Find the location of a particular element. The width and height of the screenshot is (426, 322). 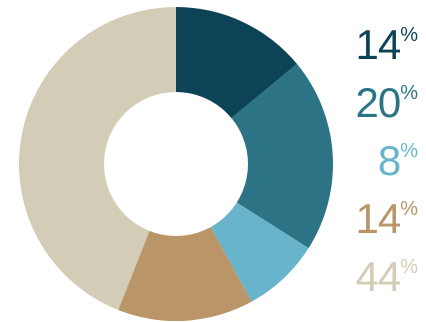

percentage-label-3: 8% is located at coordinates (398, 160).